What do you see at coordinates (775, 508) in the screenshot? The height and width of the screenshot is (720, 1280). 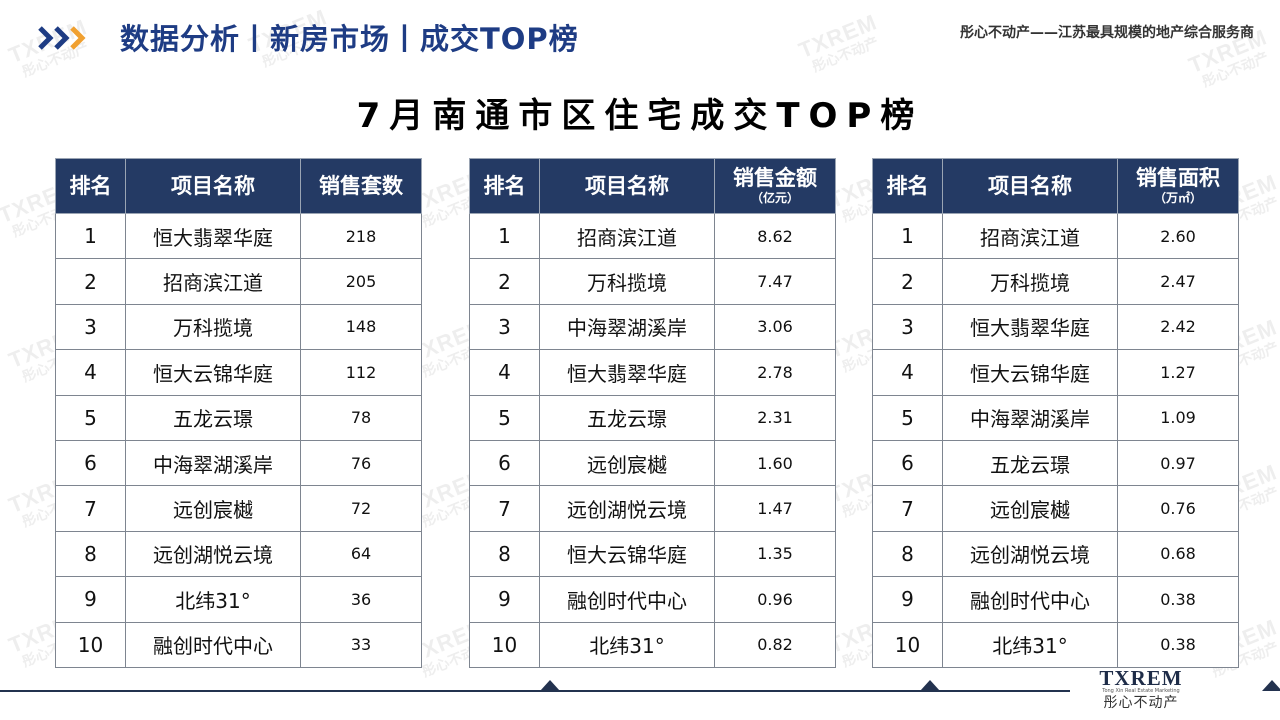 I see `value-cell: 1.47` at bounding box center [775, 508].